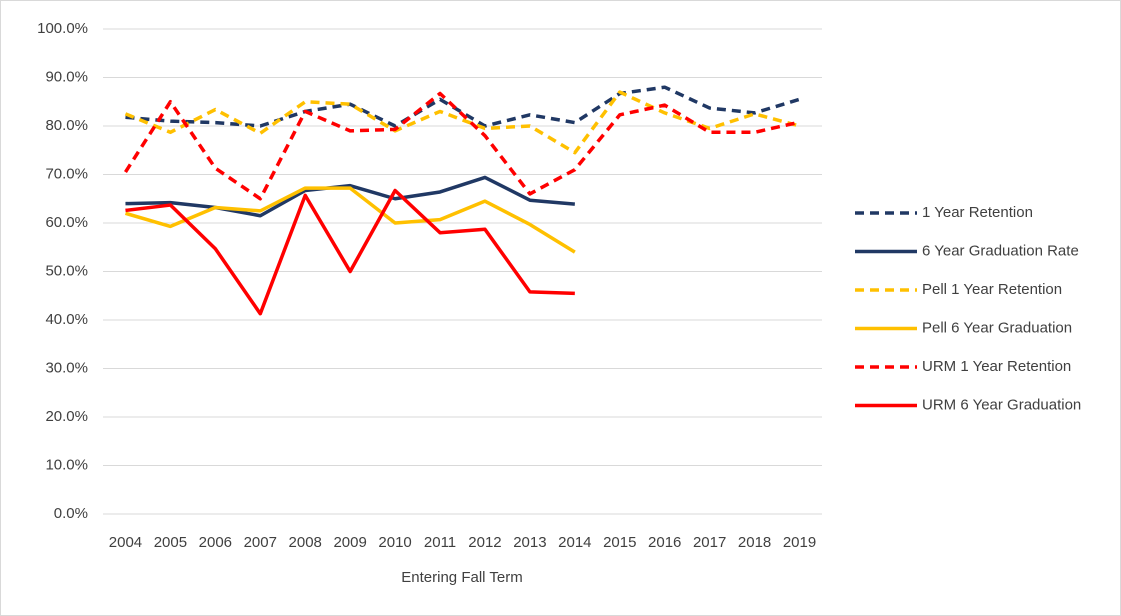  Describe the element at coordinates (799, 542) in the screenshot. I see `x-tick-label: 2019` at that location.